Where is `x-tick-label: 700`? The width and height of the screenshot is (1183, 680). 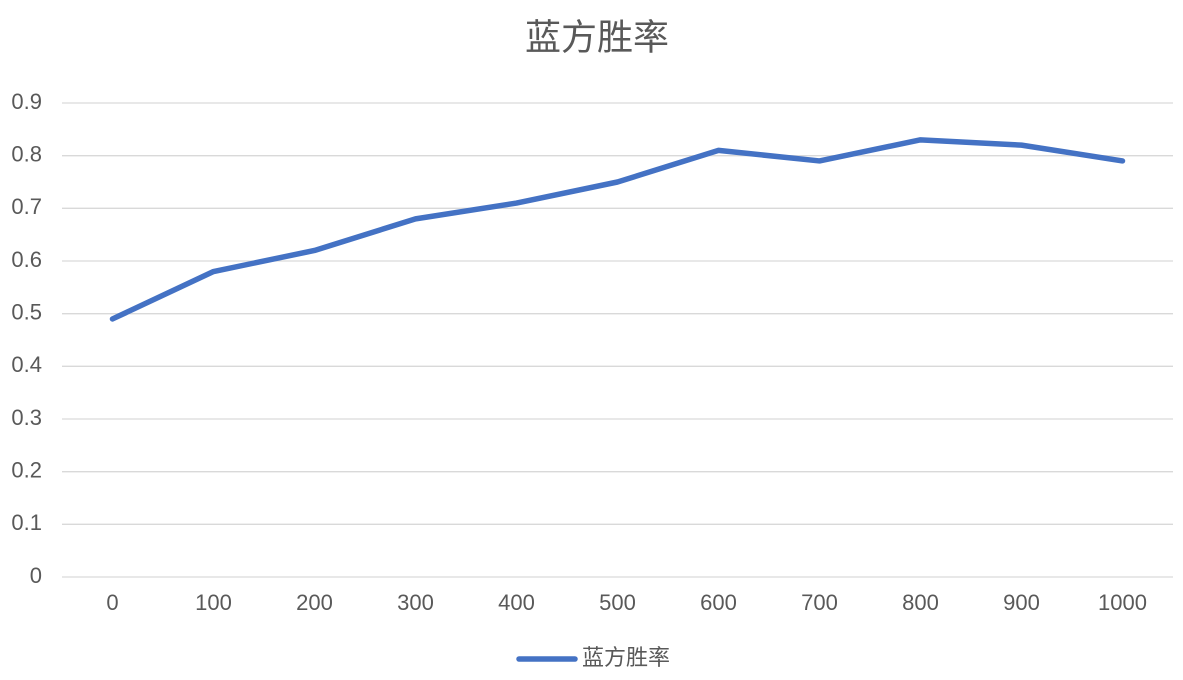
x-tick-label: 700 is located at coordinates (819, 602).